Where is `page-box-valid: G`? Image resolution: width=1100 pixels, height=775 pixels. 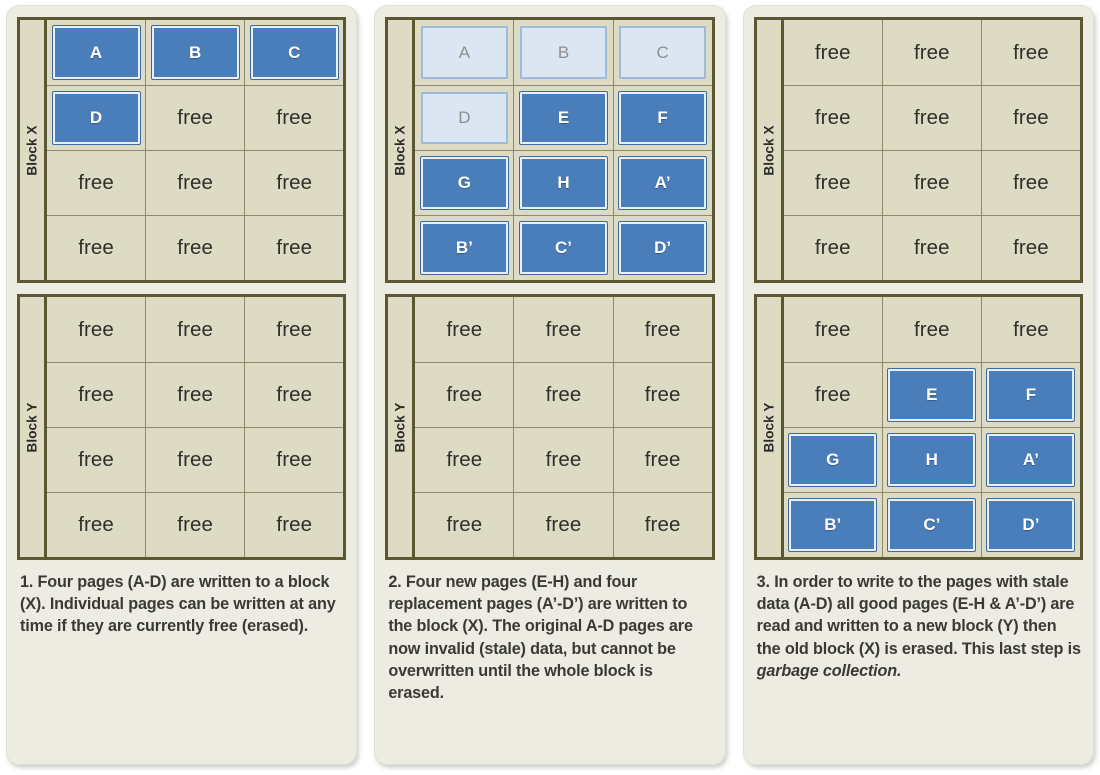 page-box-valid: G is located at coordinates (833, 460).